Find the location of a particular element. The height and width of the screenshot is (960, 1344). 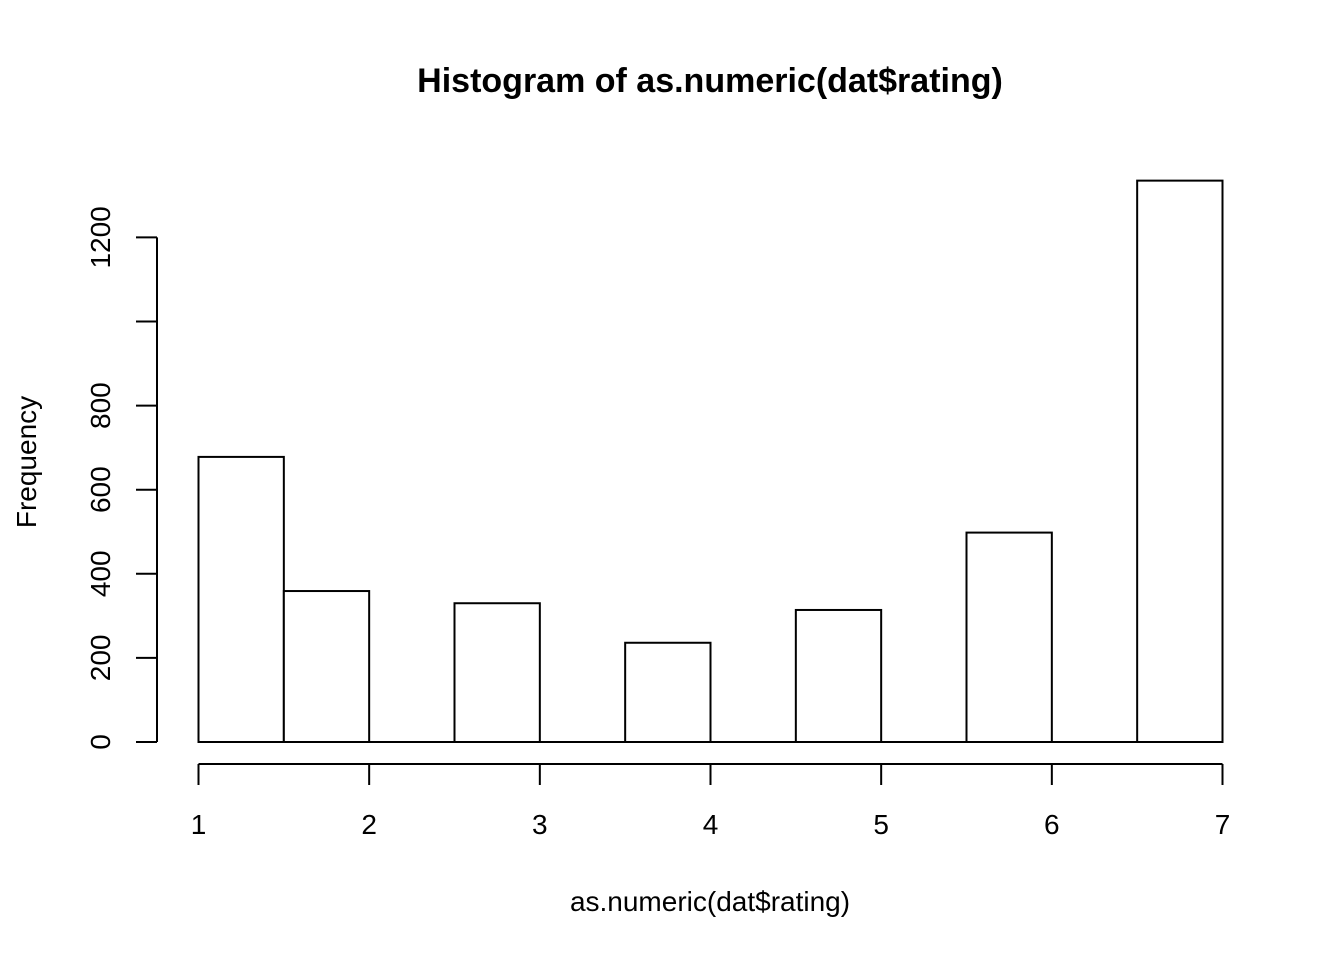

y-tick-label: 200 is located at coordinates (100, 658).